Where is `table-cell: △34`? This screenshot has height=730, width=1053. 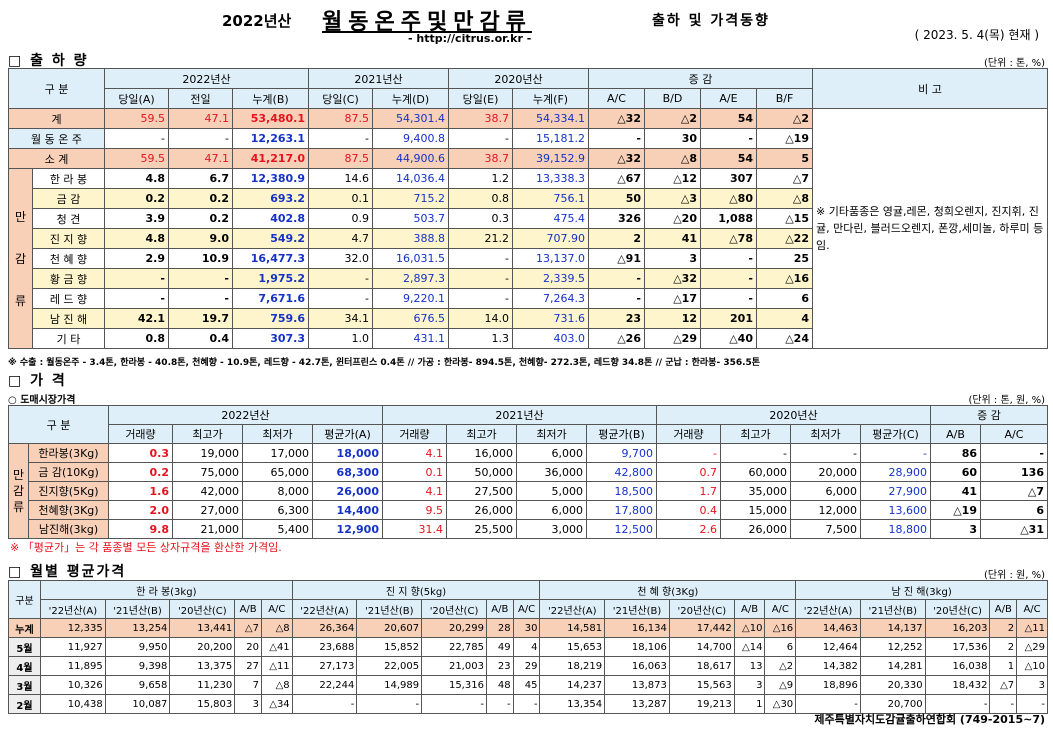 table-cell: △34 is located at coordinates (276, 704).